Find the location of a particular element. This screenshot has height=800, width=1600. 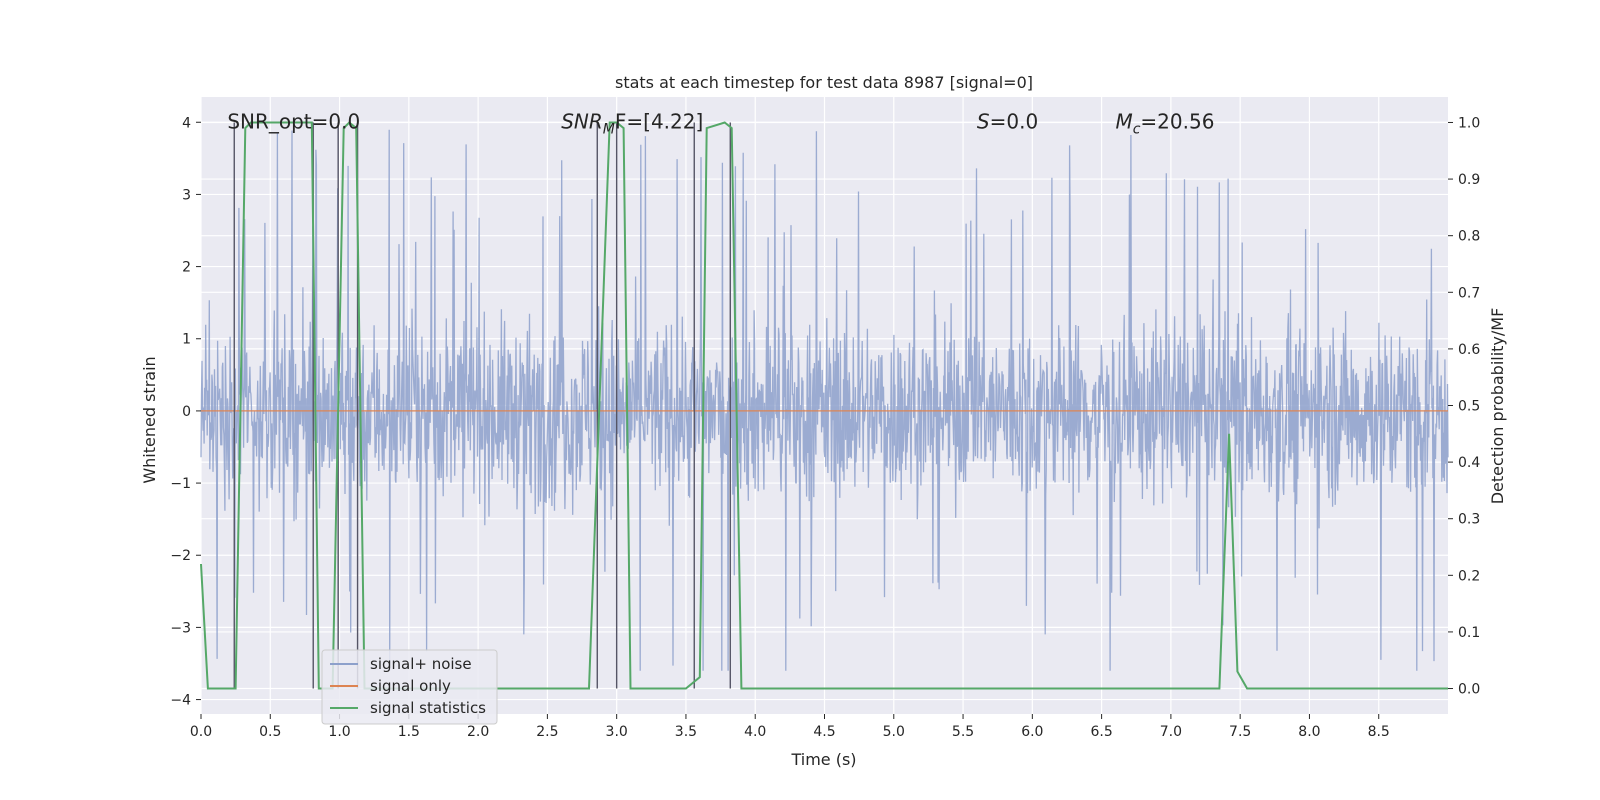

x-tick-label: 0.5 is located at coordinates (270, 732).